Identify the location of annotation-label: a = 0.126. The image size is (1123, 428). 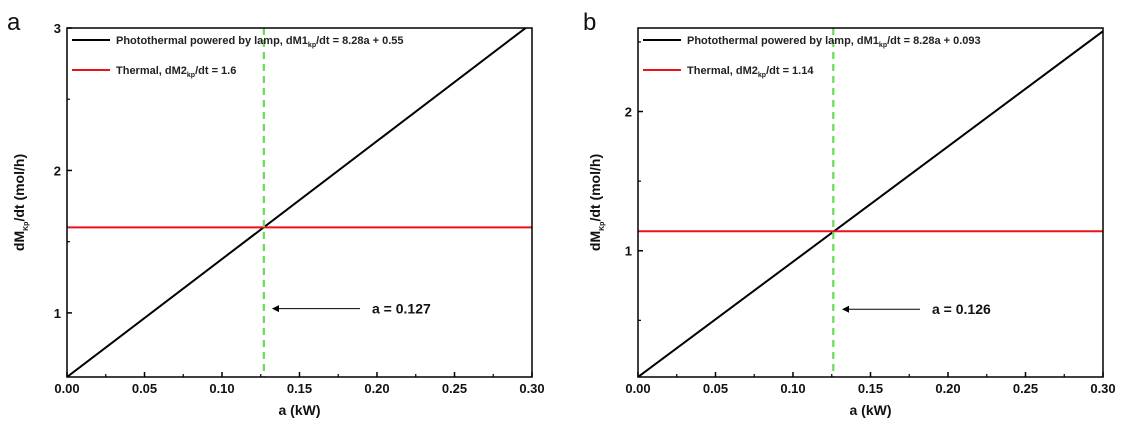
(961, 309).